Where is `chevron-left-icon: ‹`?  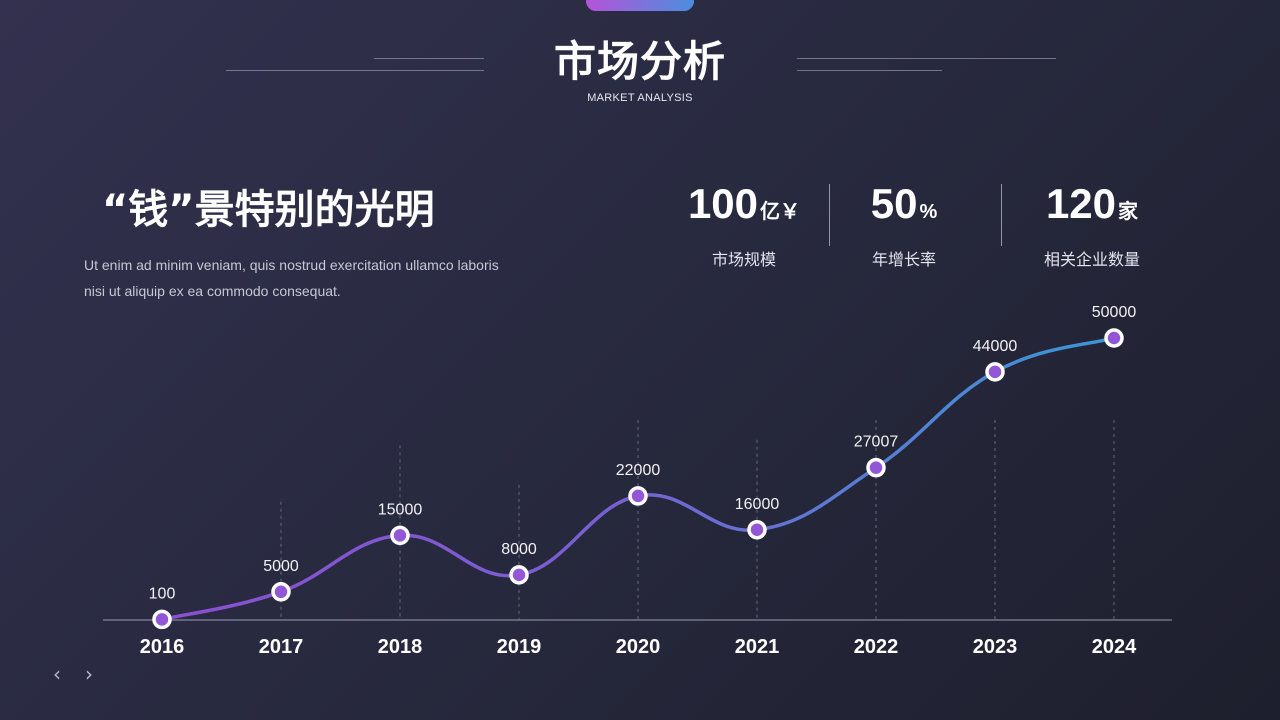 chevron-left-icon: ‹ is located at coordinates (57, 674).